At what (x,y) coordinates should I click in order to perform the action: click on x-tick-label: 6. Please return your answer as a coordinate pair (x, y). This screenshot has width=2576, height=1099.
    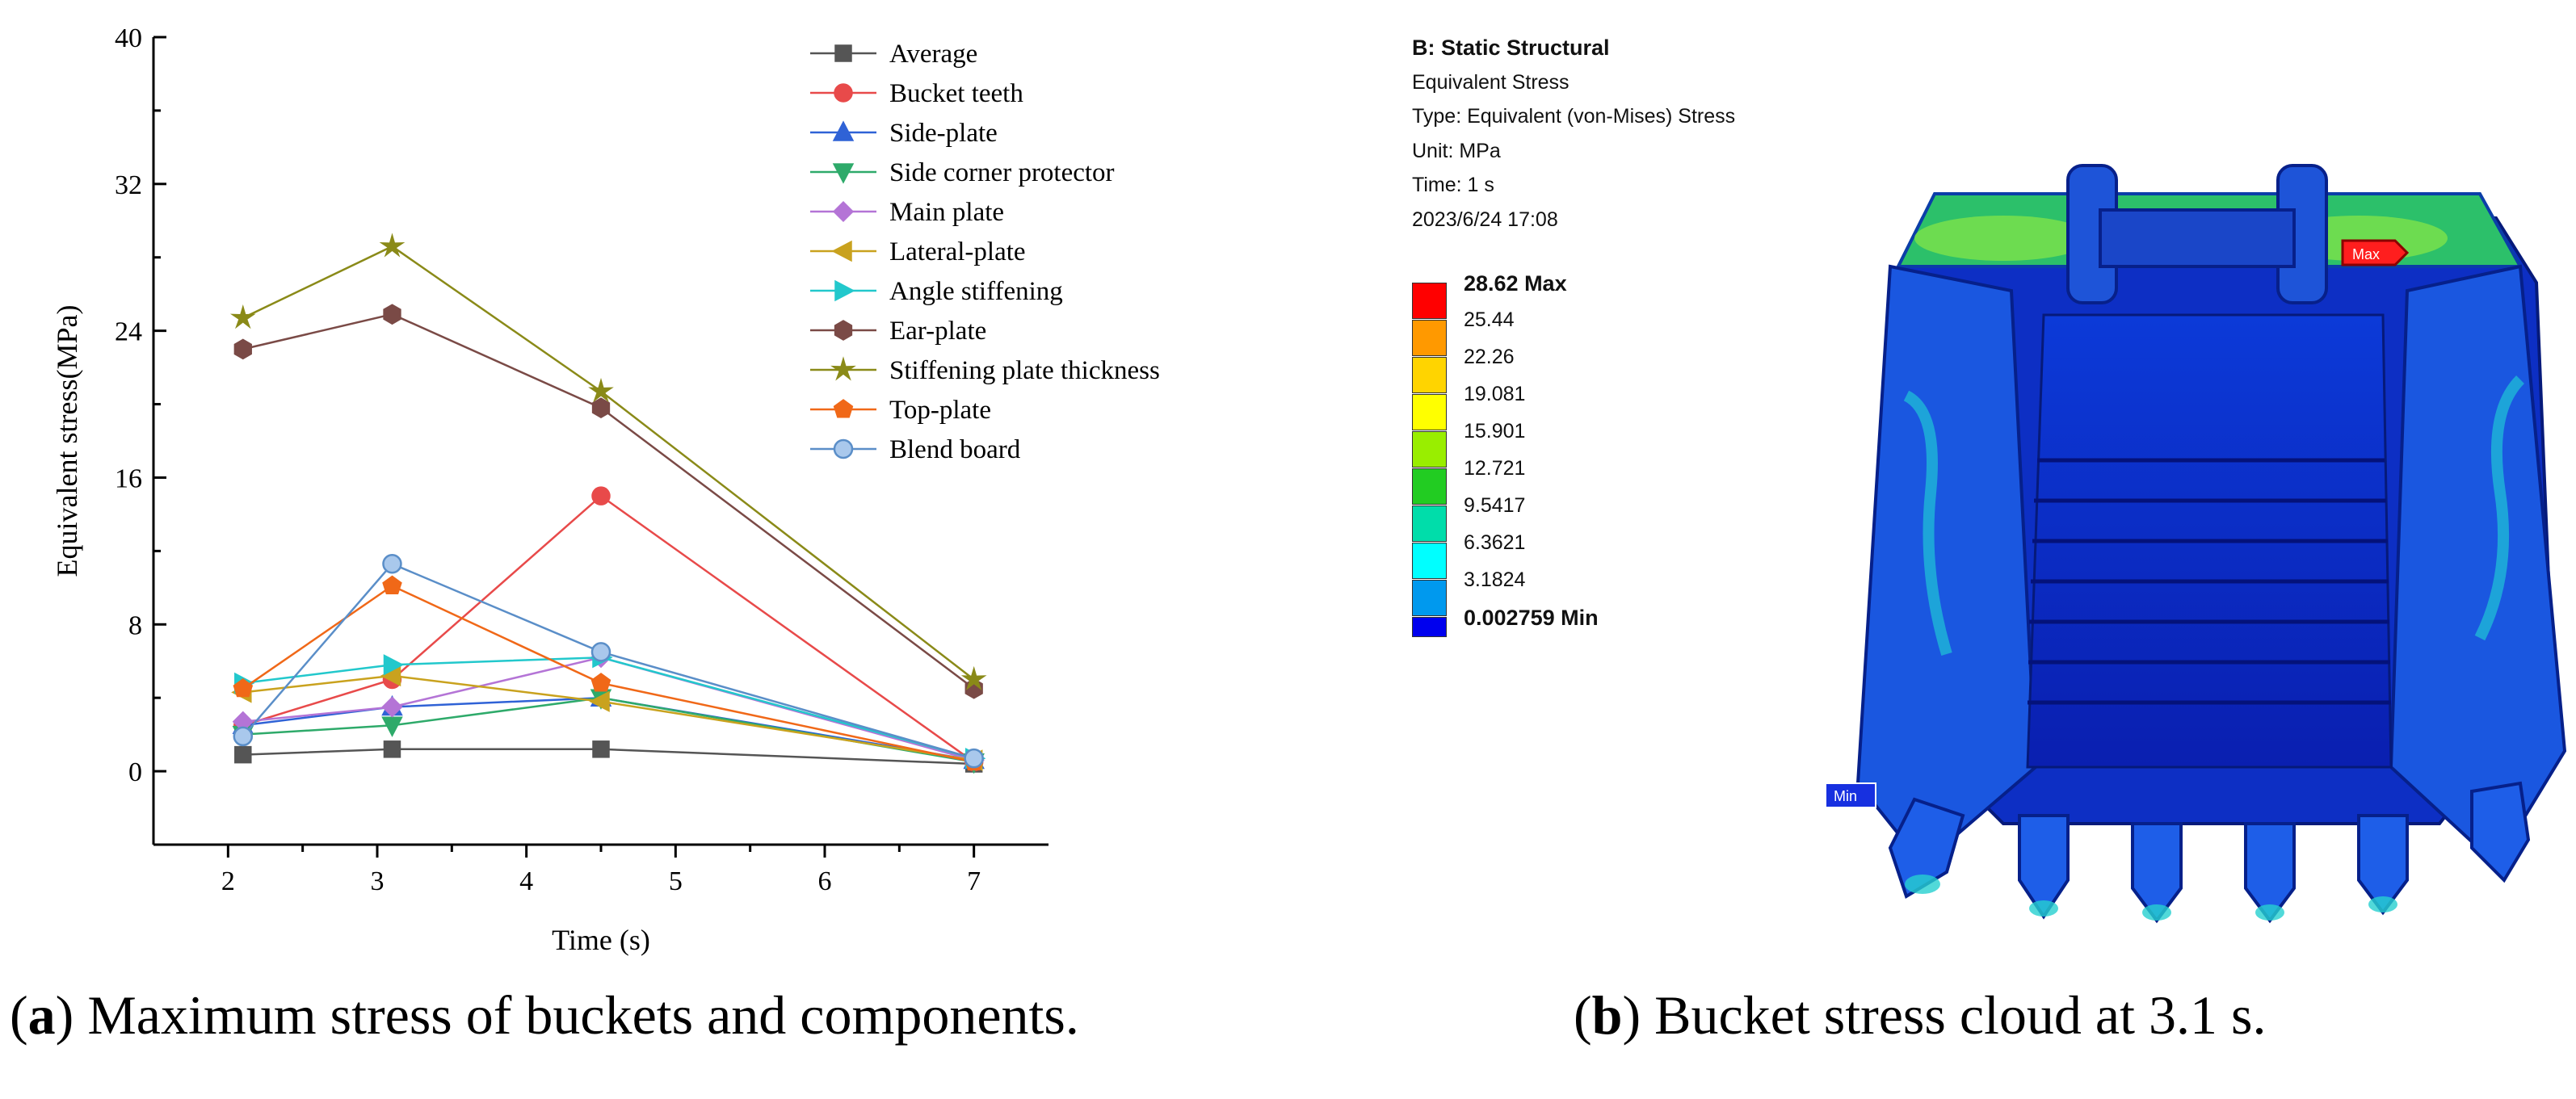
    Looking at the image, I should click on (825, 881).